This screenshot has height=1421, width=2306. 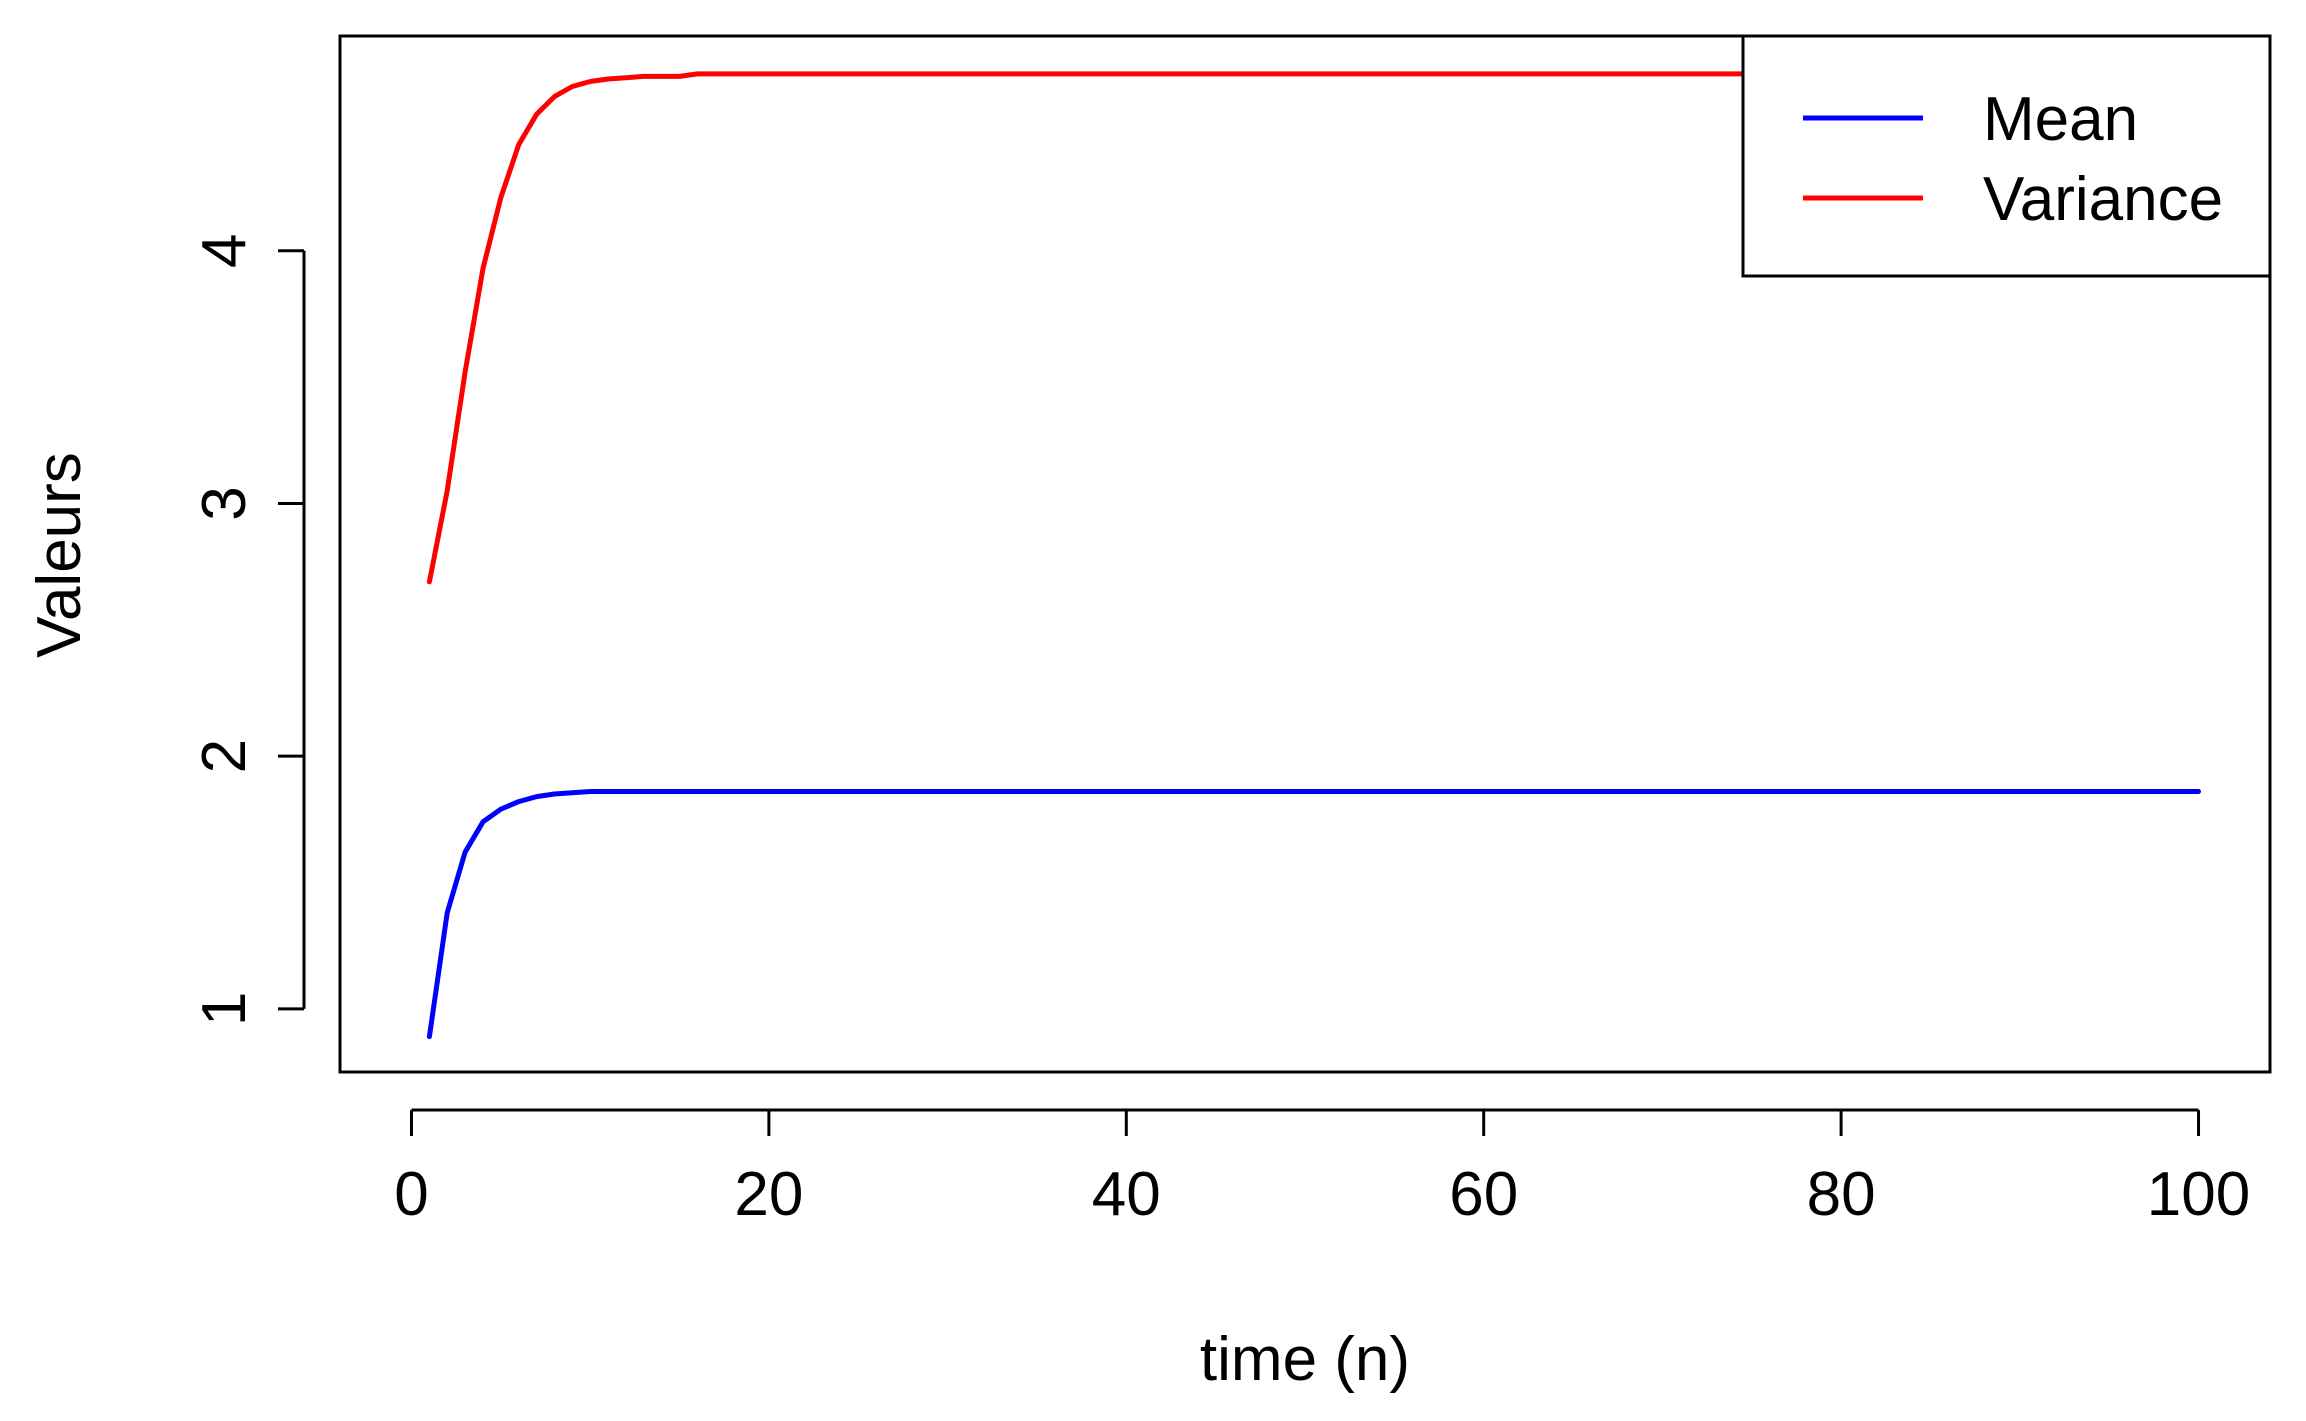 I want to click on legend: Mean Variance, so click(x=2006, y=156).